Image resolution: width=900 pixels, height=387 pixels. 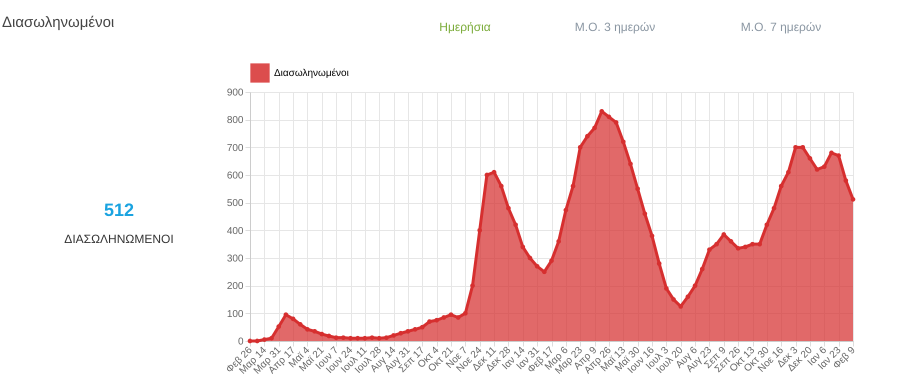 What do you see at coordinates (235, 176) in the screenshot?
I see `y-tick-label: 600` at bounding box center [235, 176].